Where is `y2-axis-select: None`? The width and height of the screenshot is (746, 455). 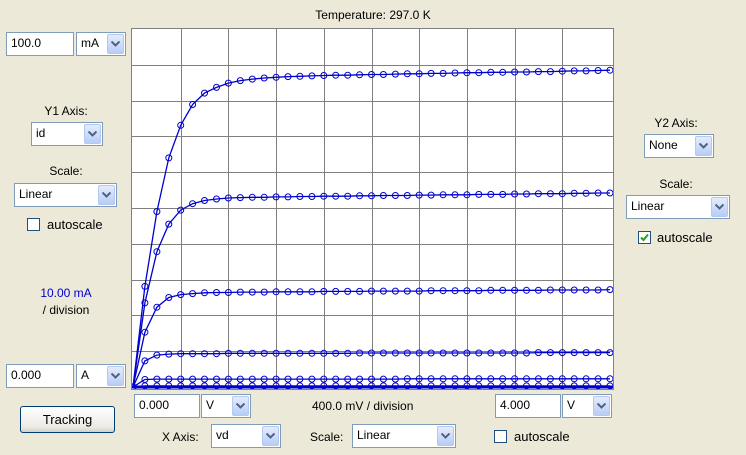
y2-axis-select: None is located at coordinates (679, 146).